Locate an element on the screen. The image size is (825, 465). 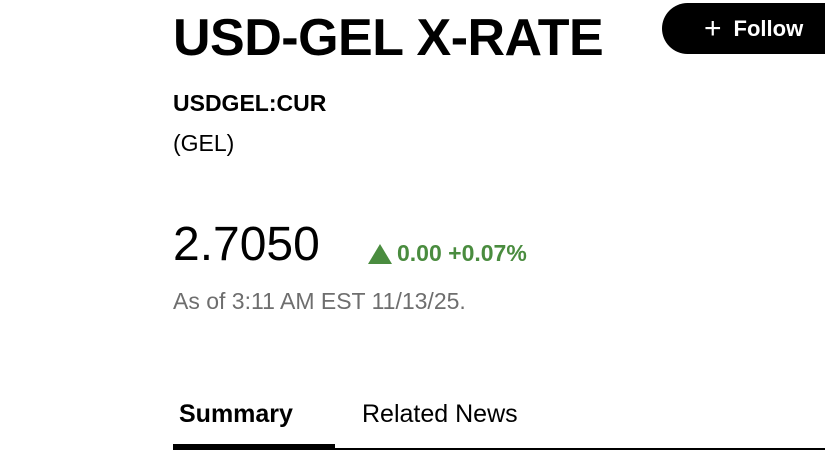
page-title: USD-GEL X-RATE is located at coordinates (388, 38).